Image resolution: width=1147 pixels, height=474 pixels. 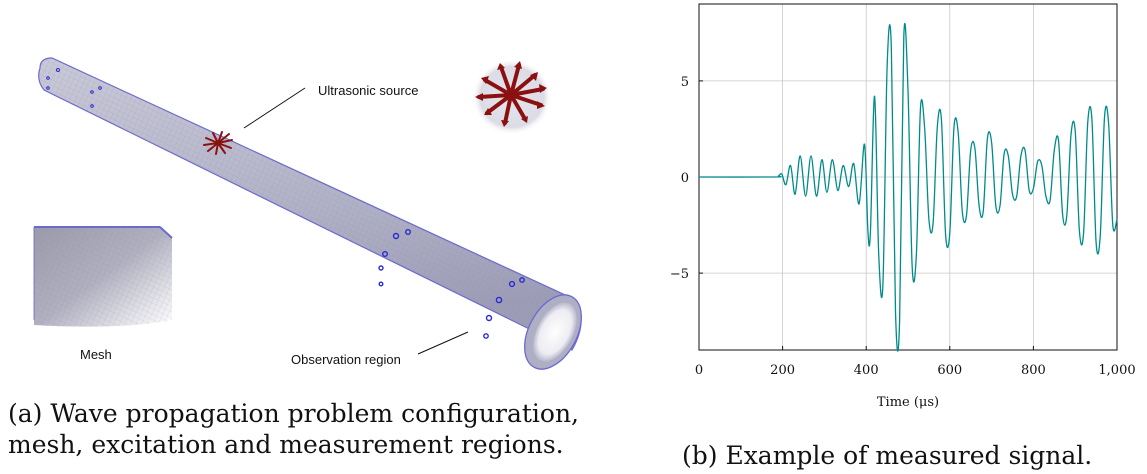 What do you see at coordinates (218, 143) in the screenshot?
I see `ultrasonic-source-arrows` at bounding box center [218, 143].